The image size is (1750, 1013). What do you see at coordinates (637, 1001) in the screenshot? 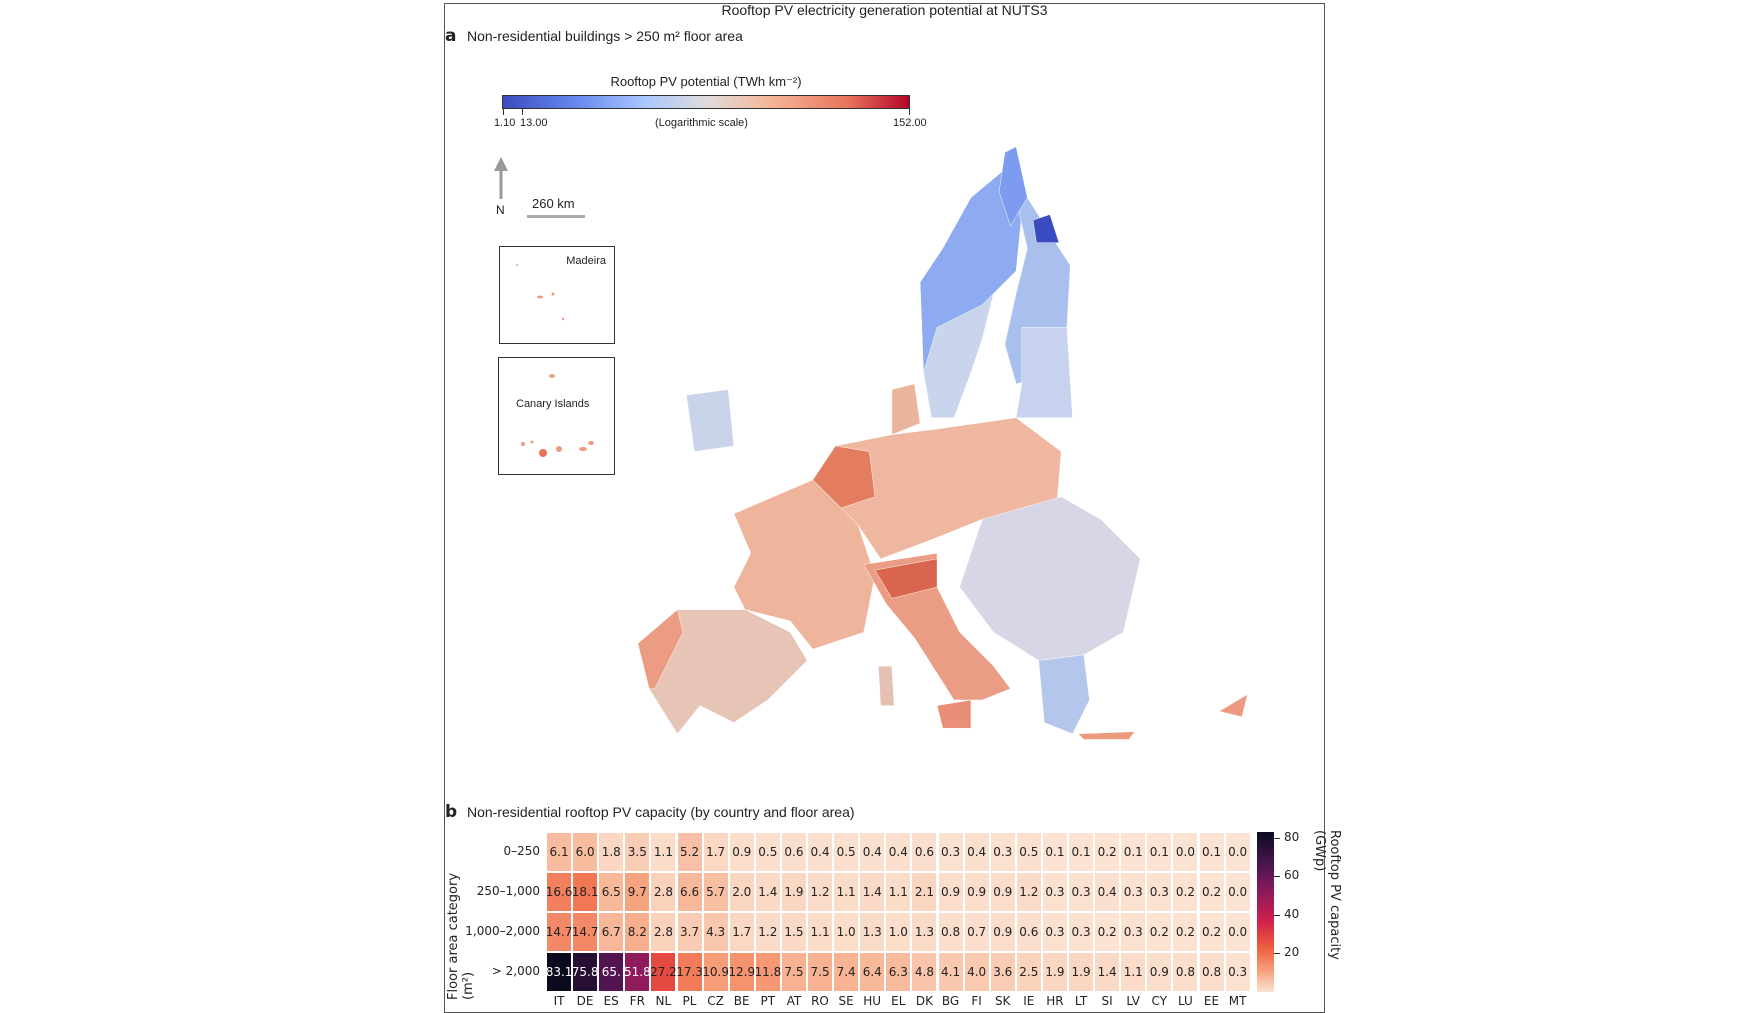
I see `heatmap-column-label: FR` at bounding box center [637, 1001].